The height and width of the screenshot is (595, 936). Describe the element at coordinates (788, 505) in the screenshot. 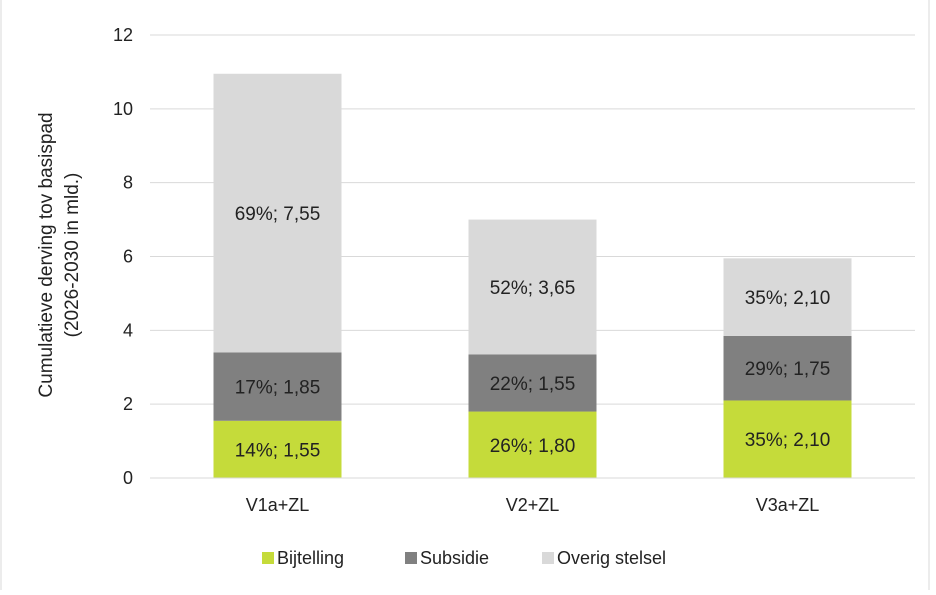

I see `x-category-label: V3a+ZL` at that location.